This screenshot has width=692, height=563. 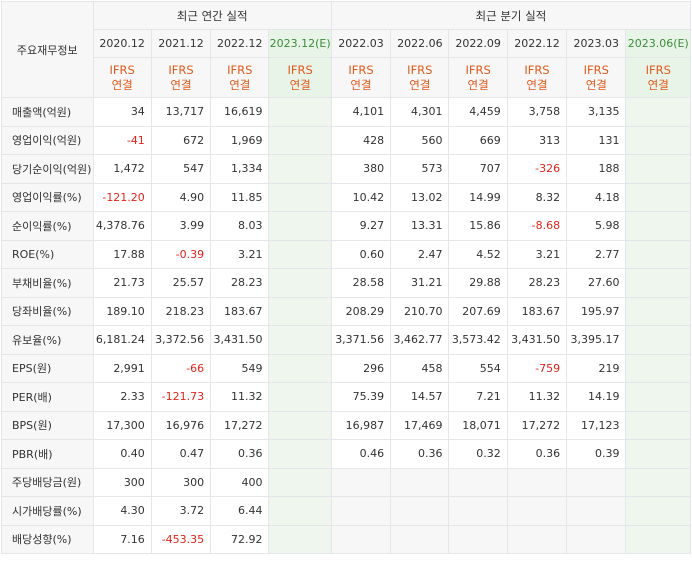 What do you see at coordinates (240, 169) in the screenshot?
I see `table-cell: 1,334` at bounding box center [240, 169].